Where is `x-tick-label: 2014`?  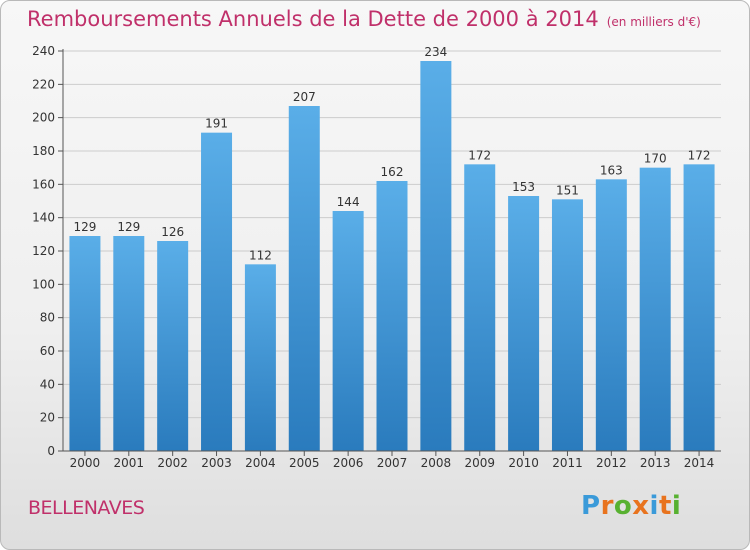
x-tick-label: 2014 is located at coordinates (699, 463).